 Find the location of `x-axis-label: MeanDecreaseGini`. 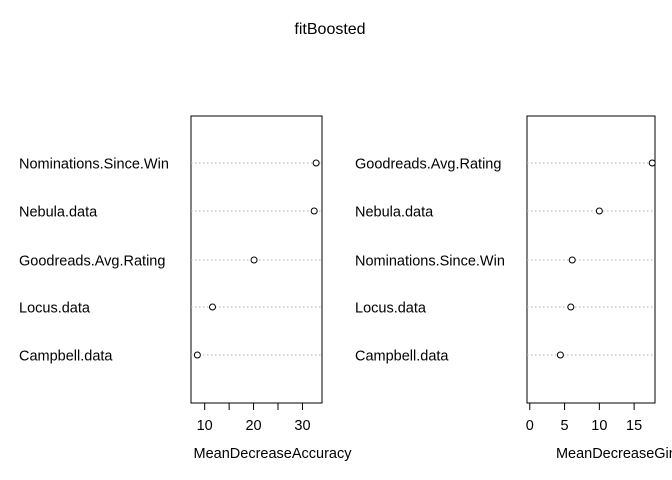

x-axis-label: MeanDecreaseGini is located at coordinates (614, 454).